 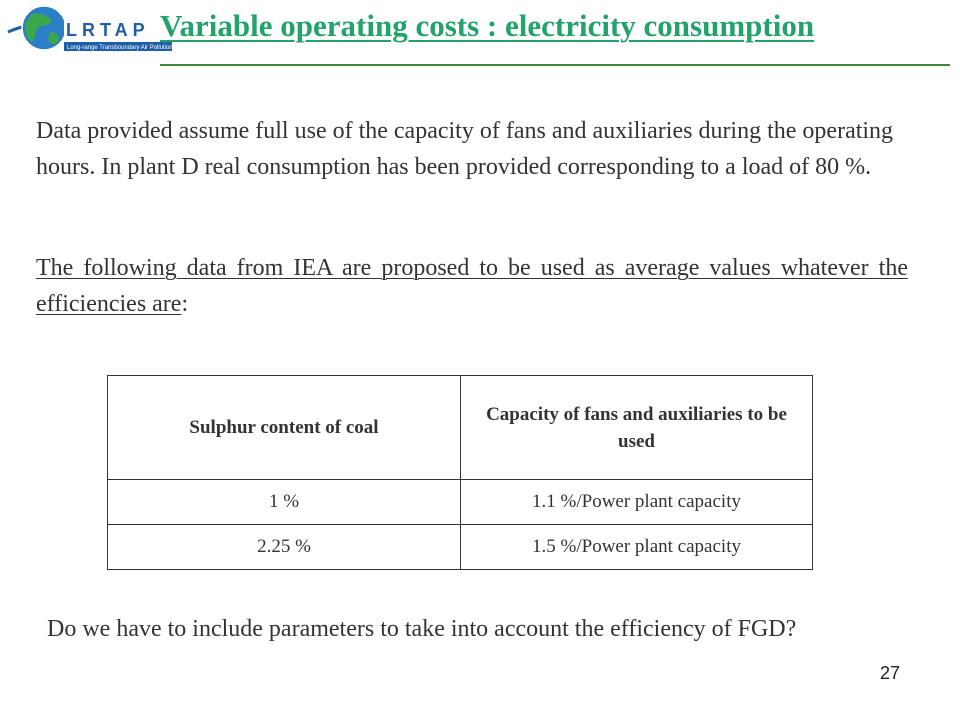 I want to click on title-divider, so click(x=555, y=65).